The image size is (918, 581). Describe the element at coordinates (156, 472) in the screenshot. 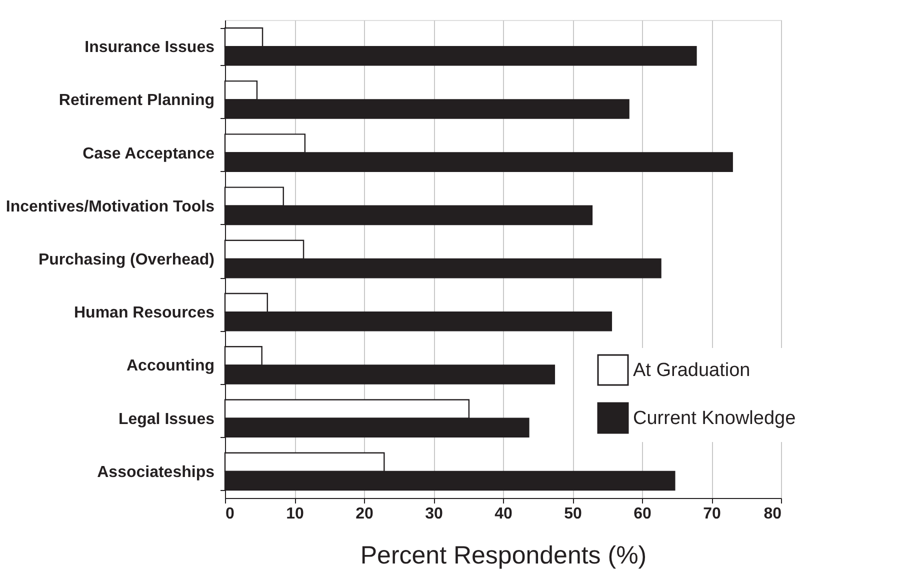

I see `y-tick-label: Associateships` at that location.